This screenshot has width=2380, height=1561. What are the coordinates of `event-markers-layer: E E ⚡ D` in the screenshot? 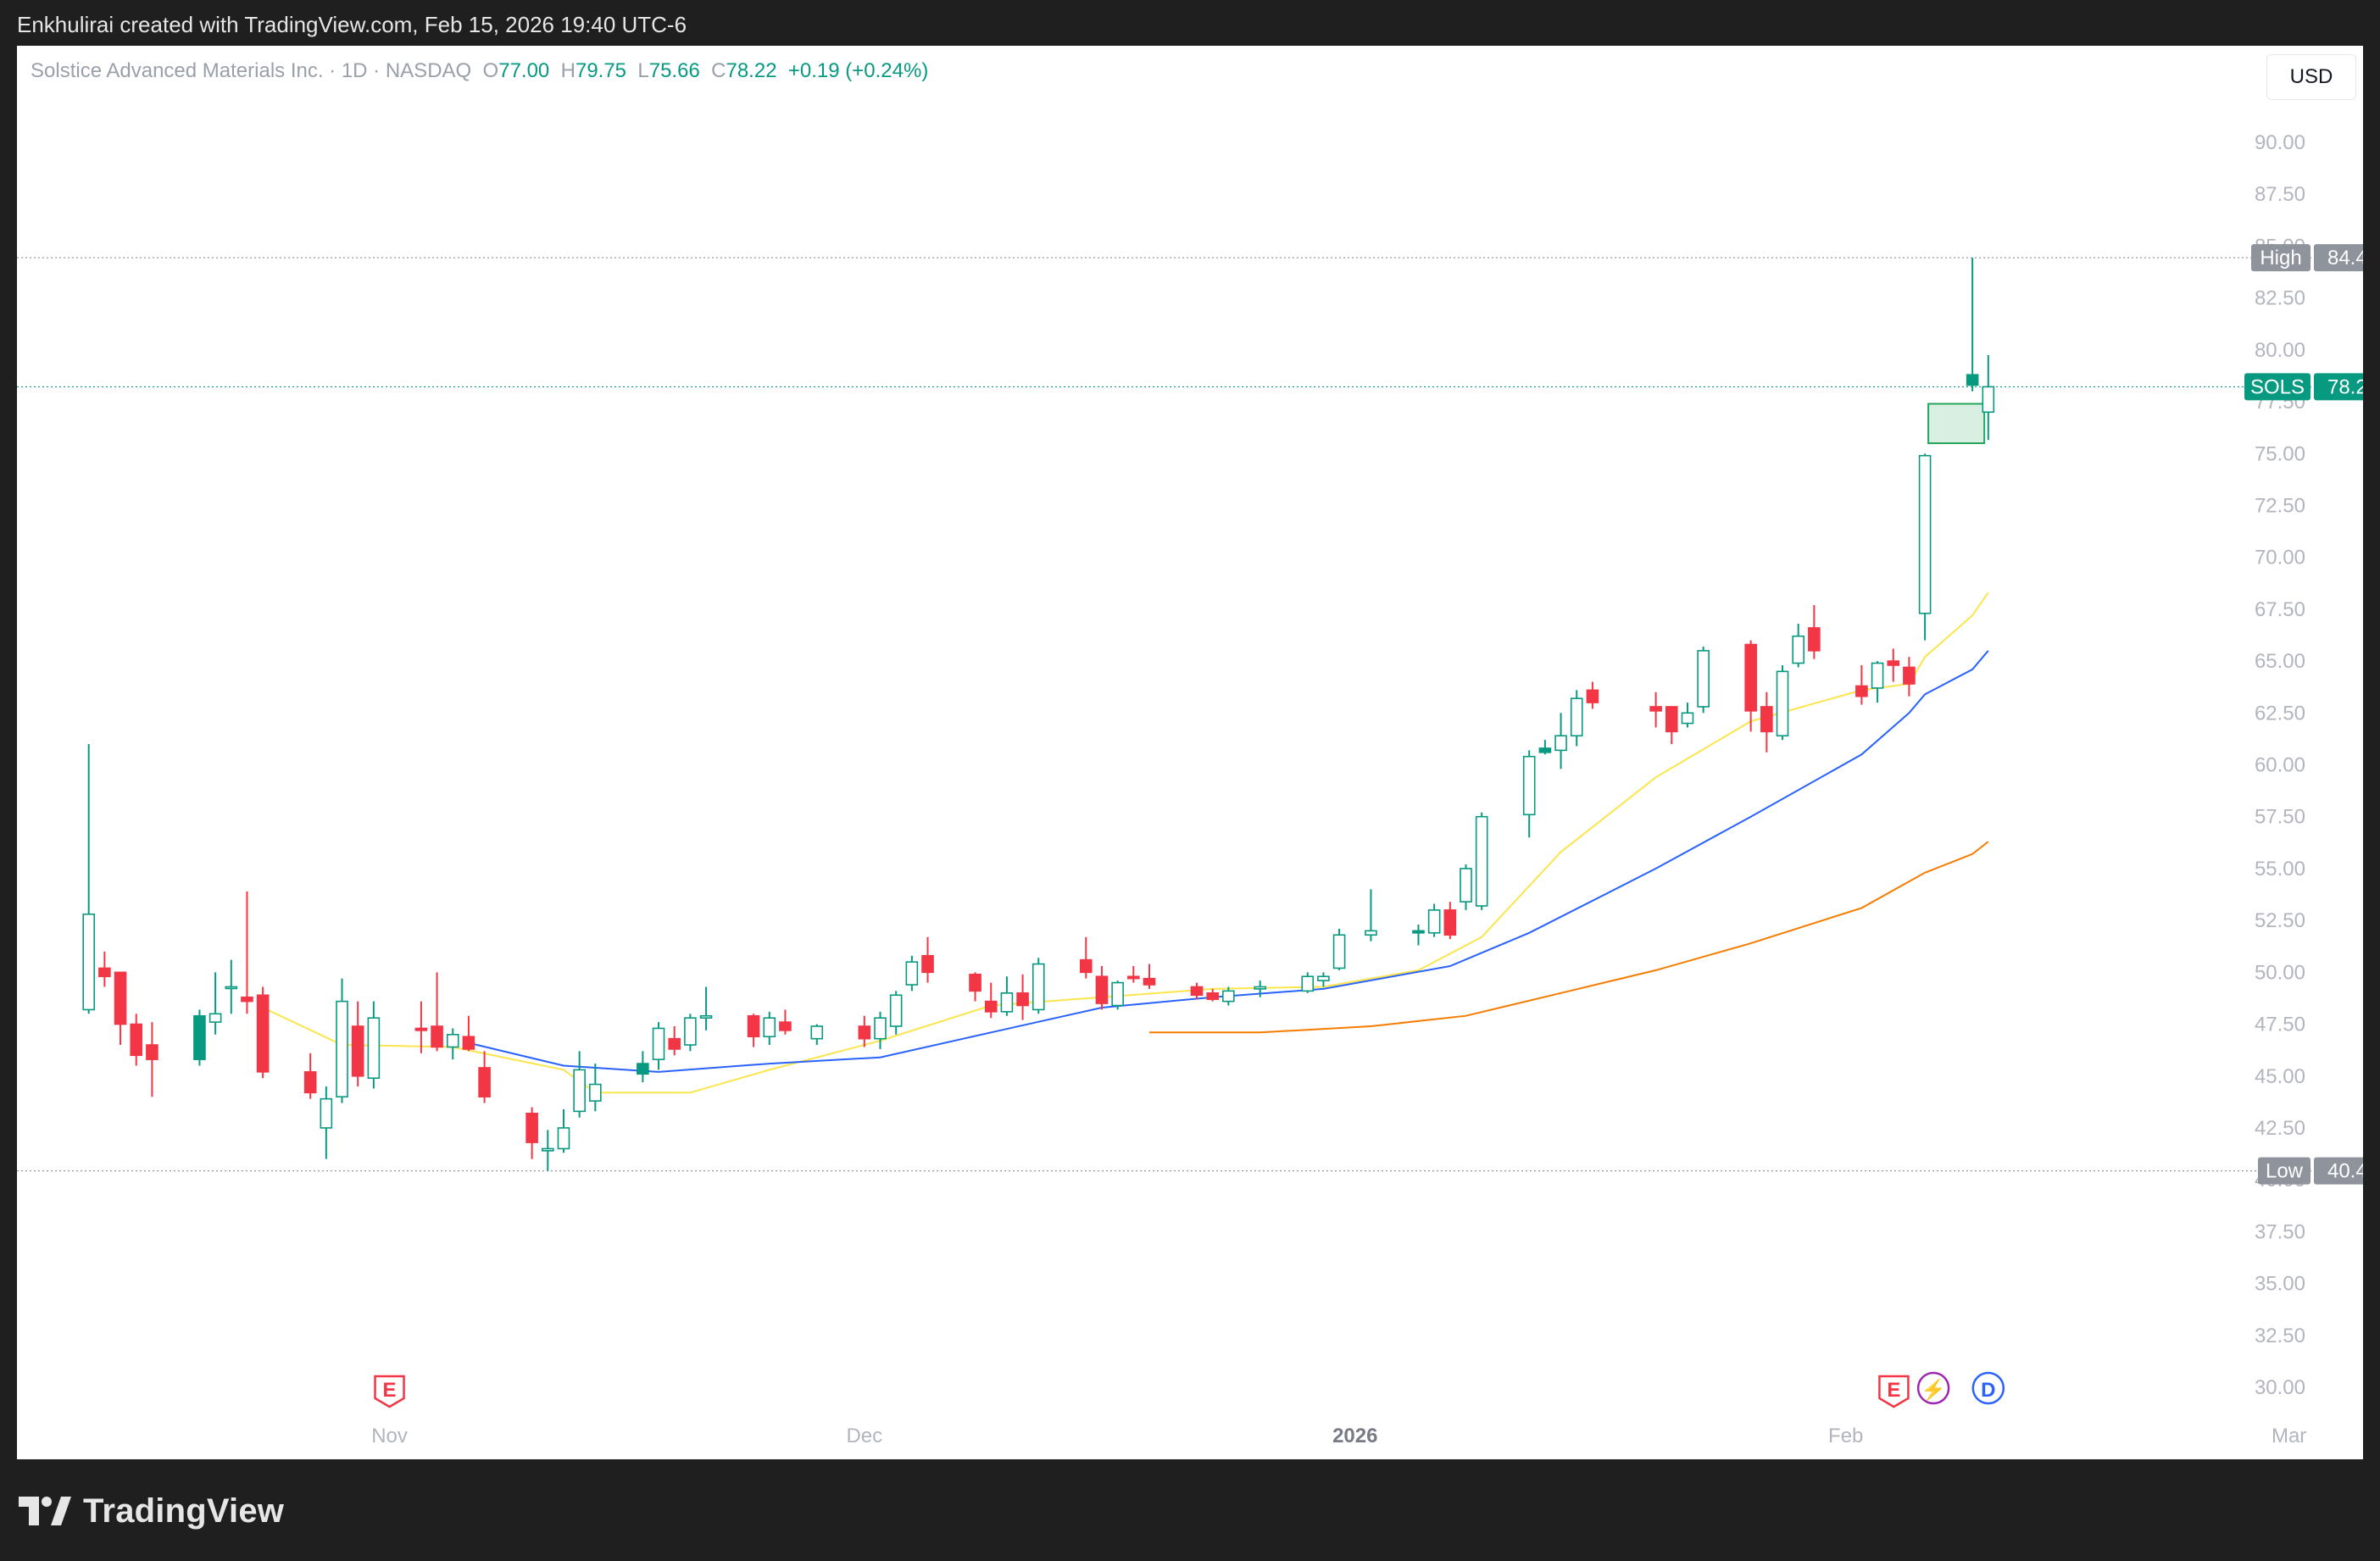 It's located at (1189, 1390).